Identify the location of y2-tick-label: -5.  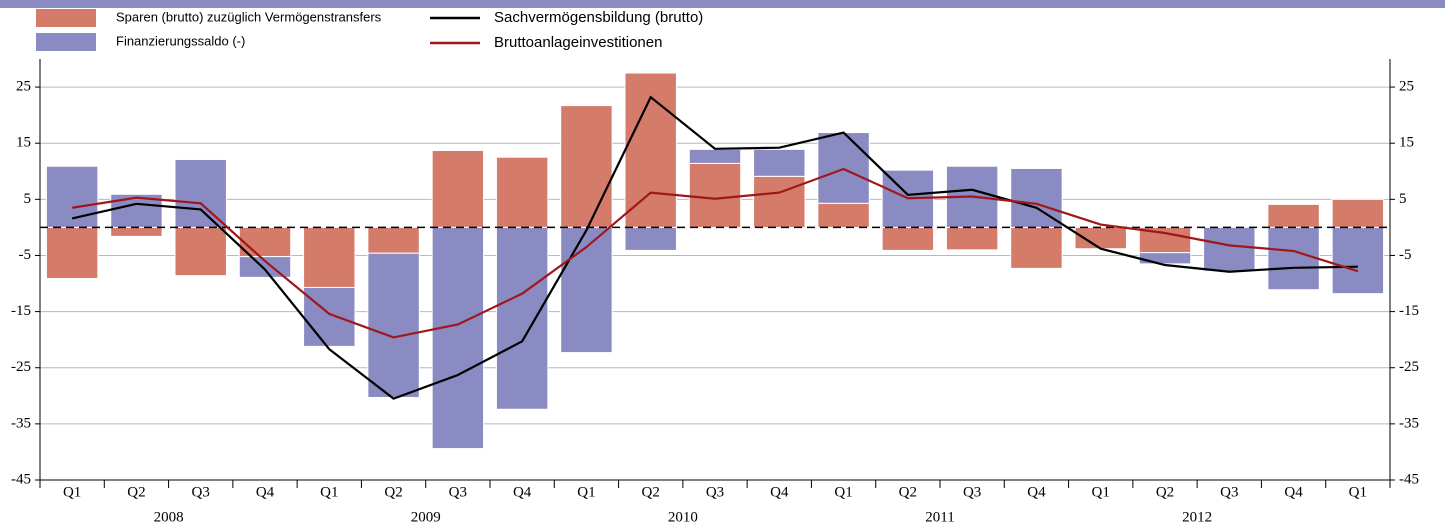
(1405, 255).